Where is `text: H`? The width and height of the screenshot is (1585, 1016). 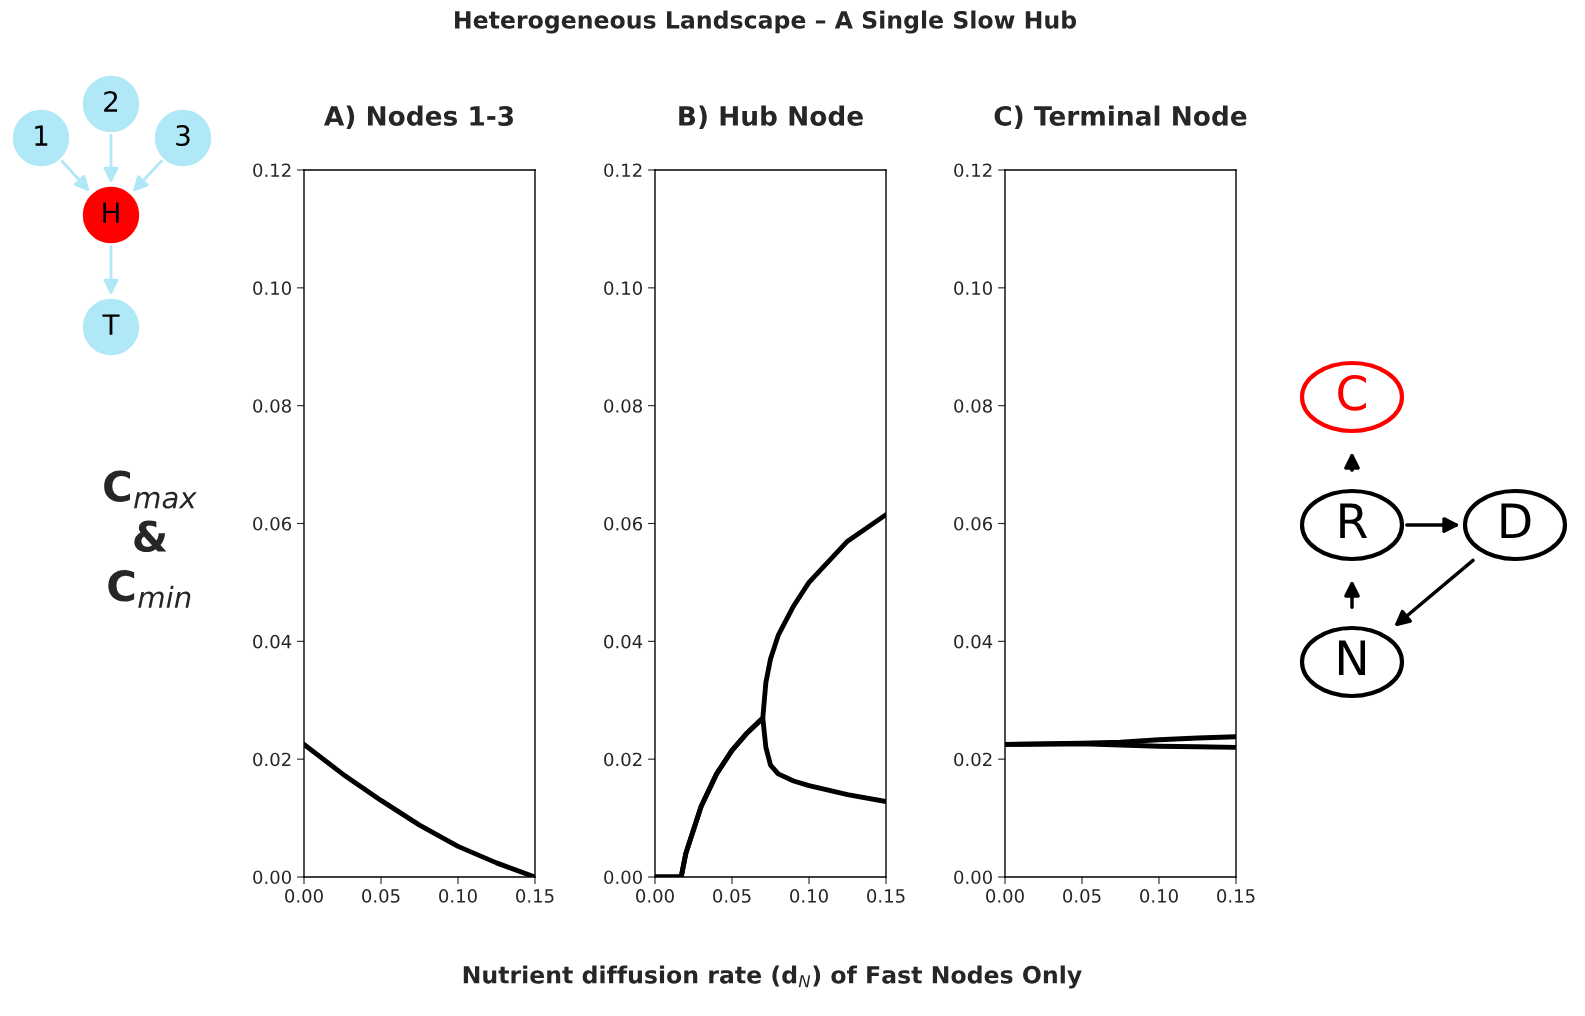 text: H is located at coordinates (111, 212).